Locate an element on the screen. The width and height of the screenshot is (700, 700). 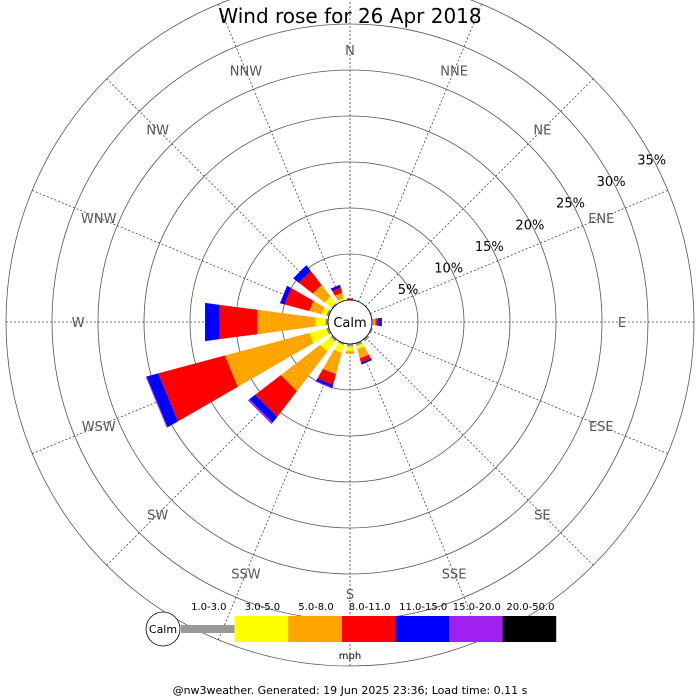
direction-label: W is located at coordinates (78, 323).